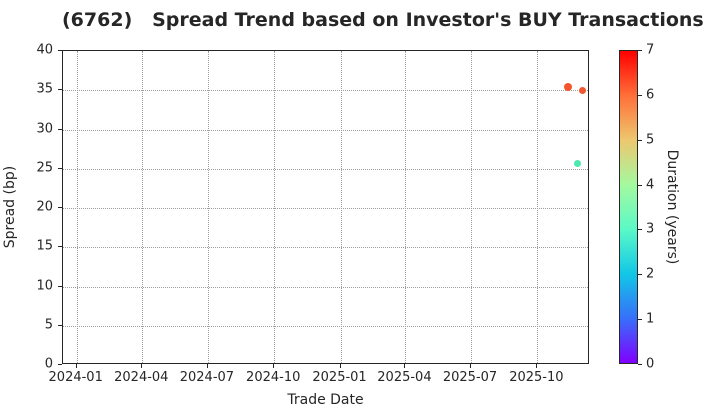  I want to click on colorbar-gradient, so click(628, 207).